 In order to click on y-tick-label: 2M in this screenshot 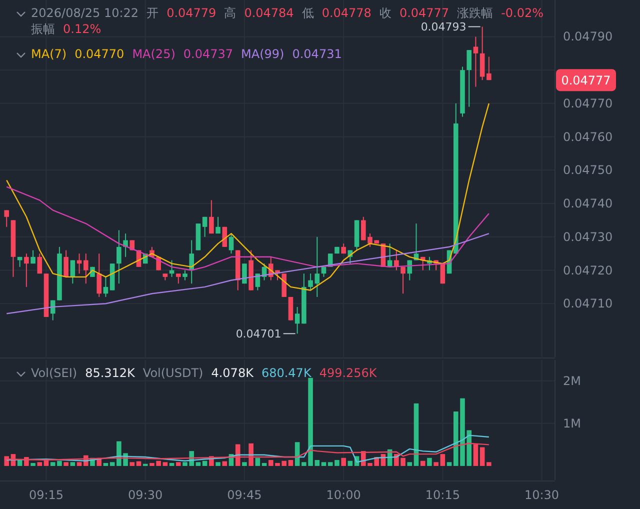, I will do `click(572, 381)`.